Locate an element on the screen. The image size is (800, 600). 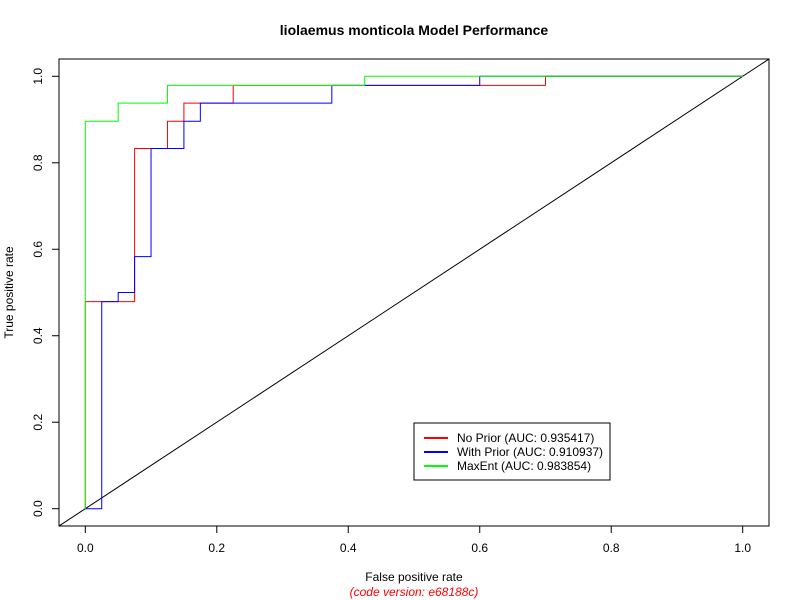
x-axis: 0.0 0.2 0.4 0.6 0.8 1.0 is located at coordinates (414, 540).